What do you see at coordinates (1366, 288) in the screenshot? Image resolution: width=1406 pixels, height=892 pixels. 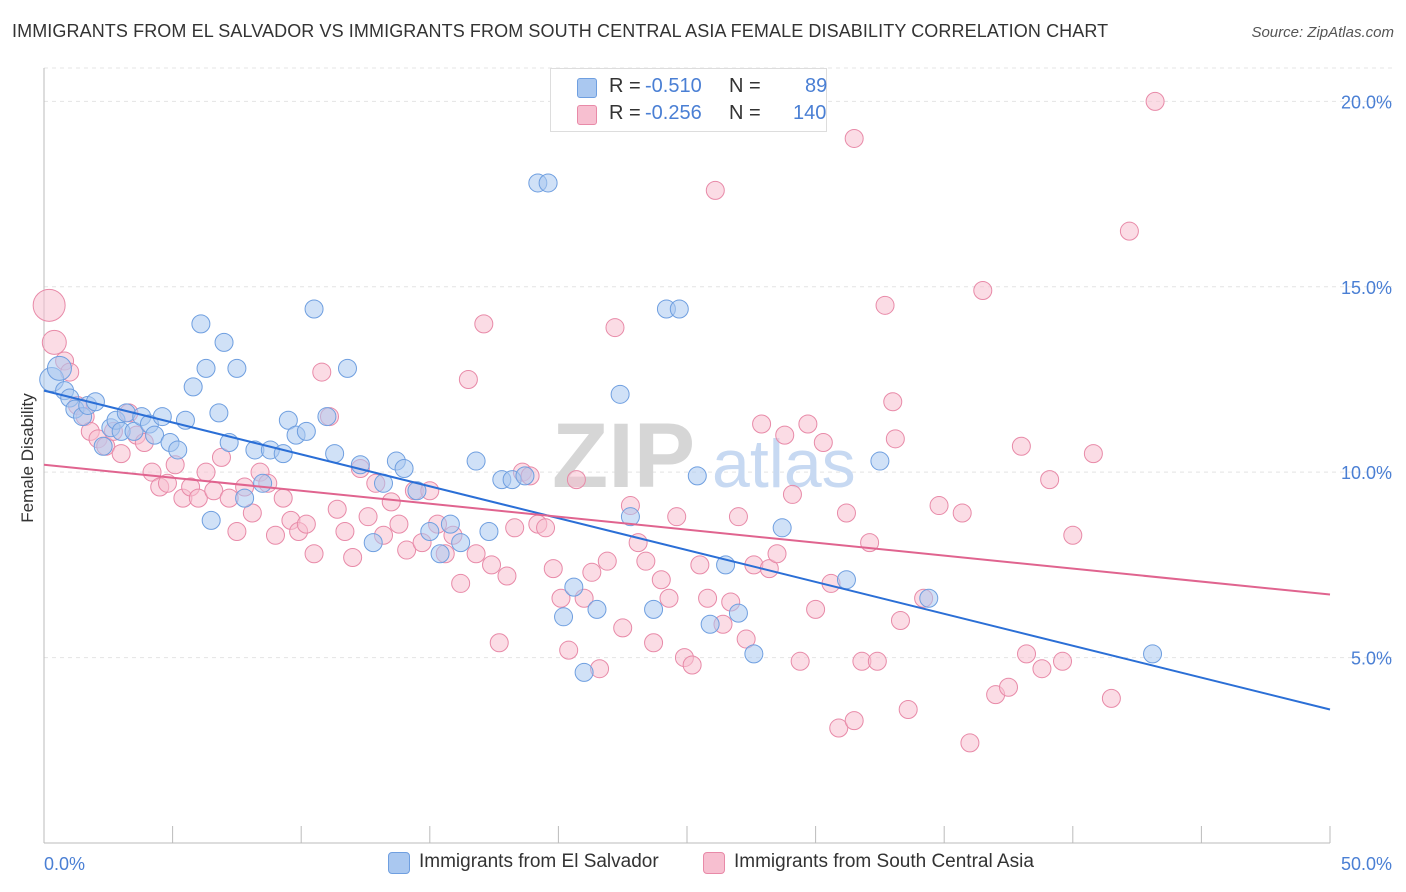 I see `y-tick-label: 15.0%` at bounding box center [1366, 288].